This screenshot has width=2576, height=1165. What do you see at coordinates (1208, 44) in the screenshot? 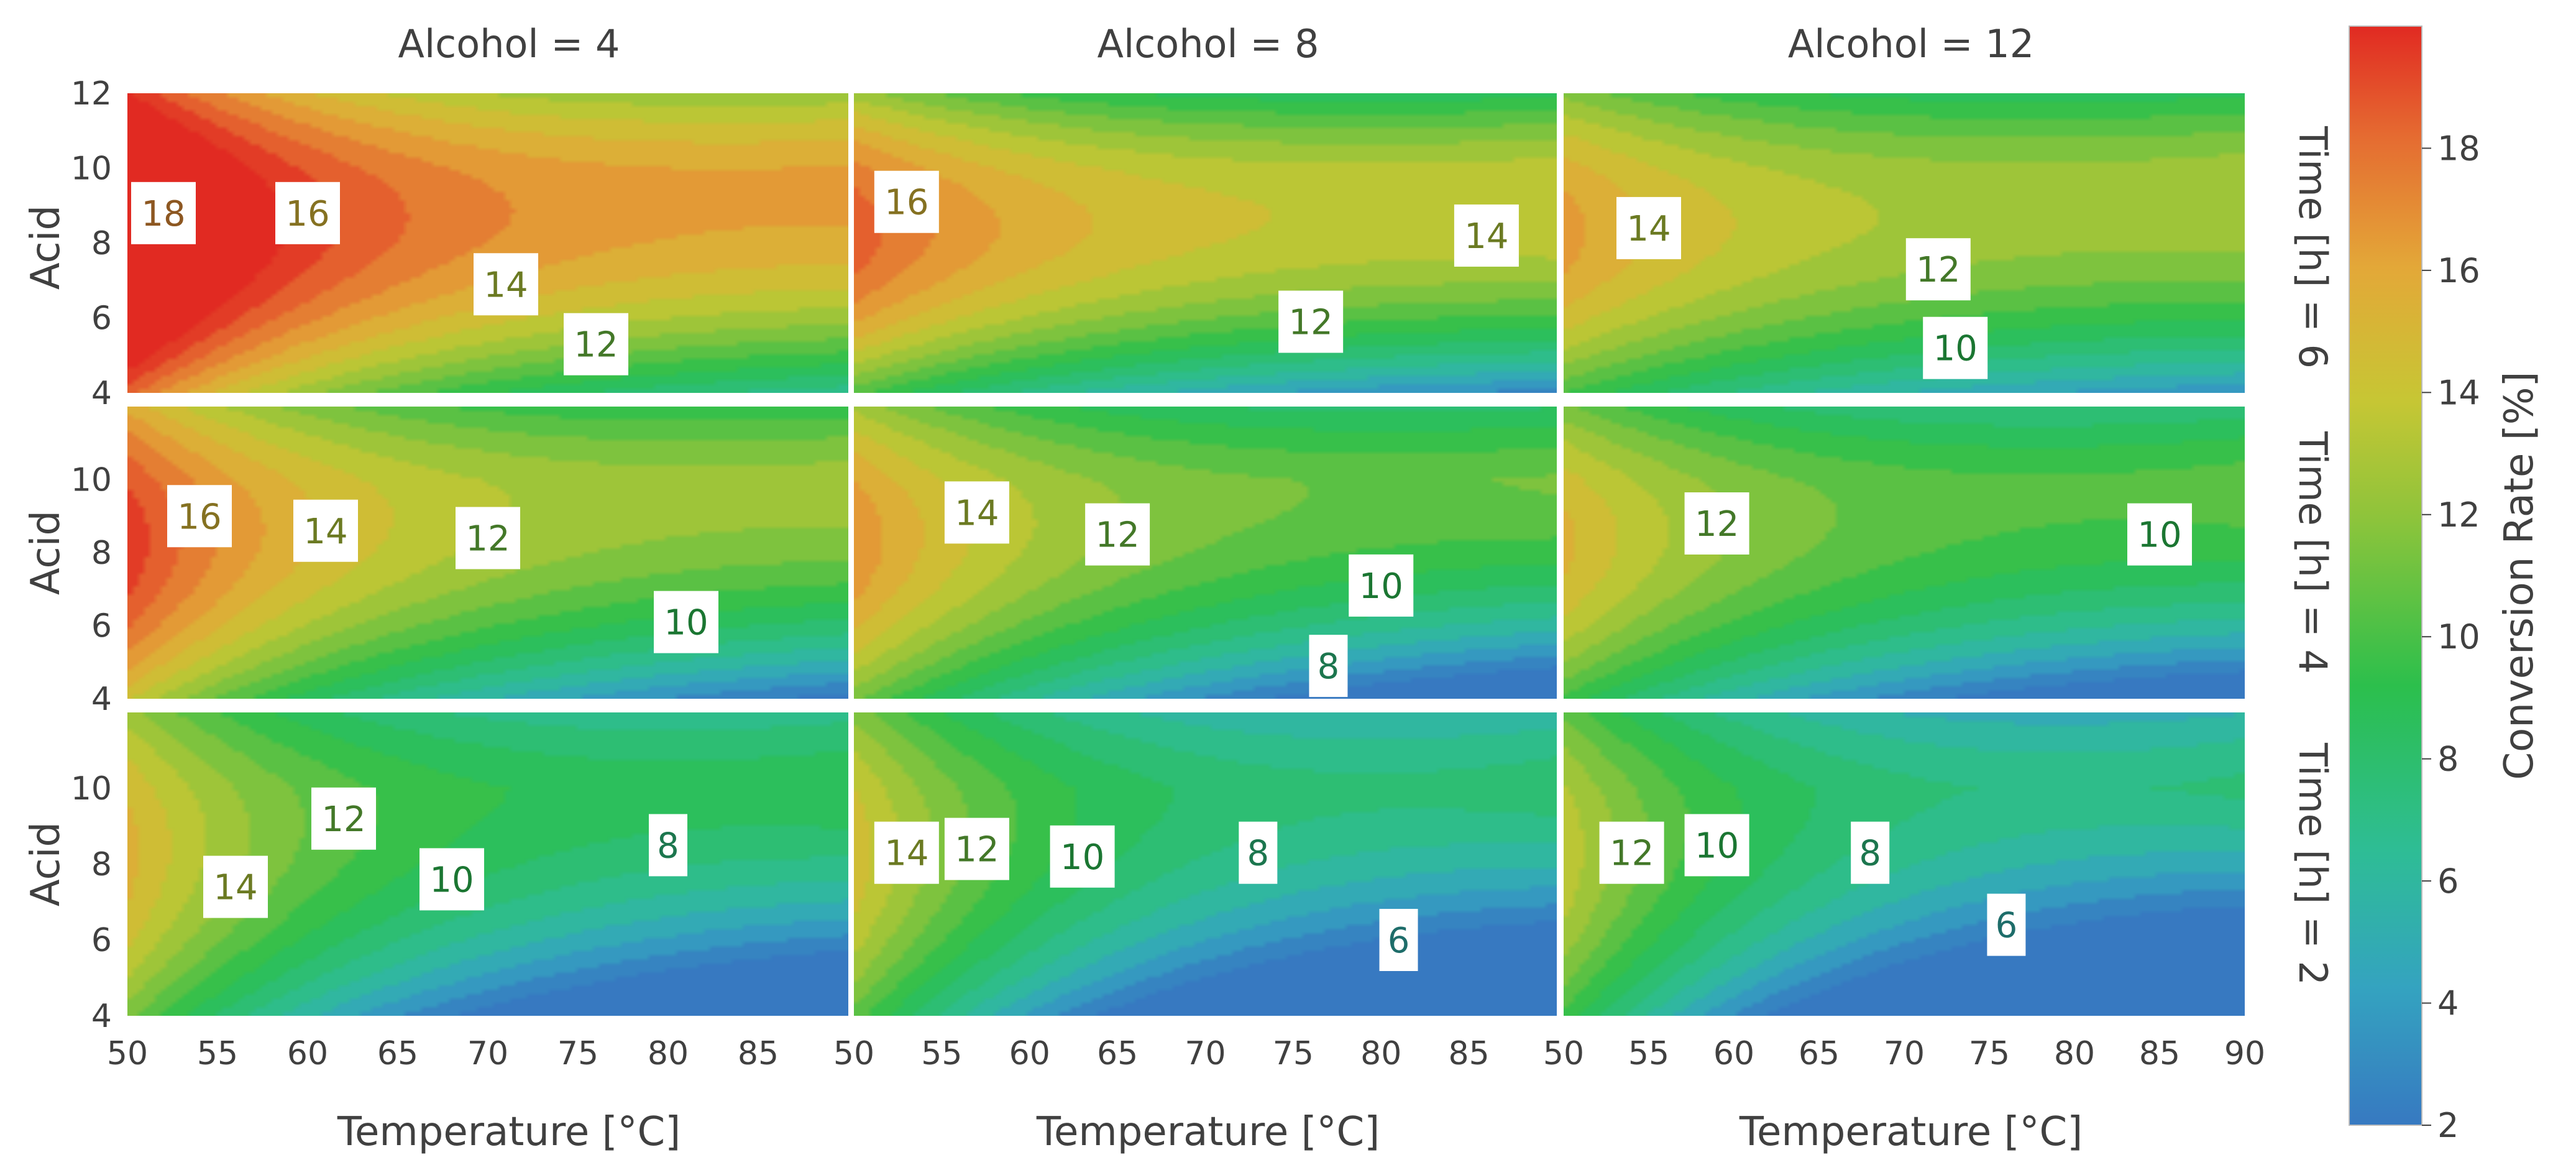
I see `column-label-alcohol-8: Alcohol = 8` at bounding box center [1208, 44].